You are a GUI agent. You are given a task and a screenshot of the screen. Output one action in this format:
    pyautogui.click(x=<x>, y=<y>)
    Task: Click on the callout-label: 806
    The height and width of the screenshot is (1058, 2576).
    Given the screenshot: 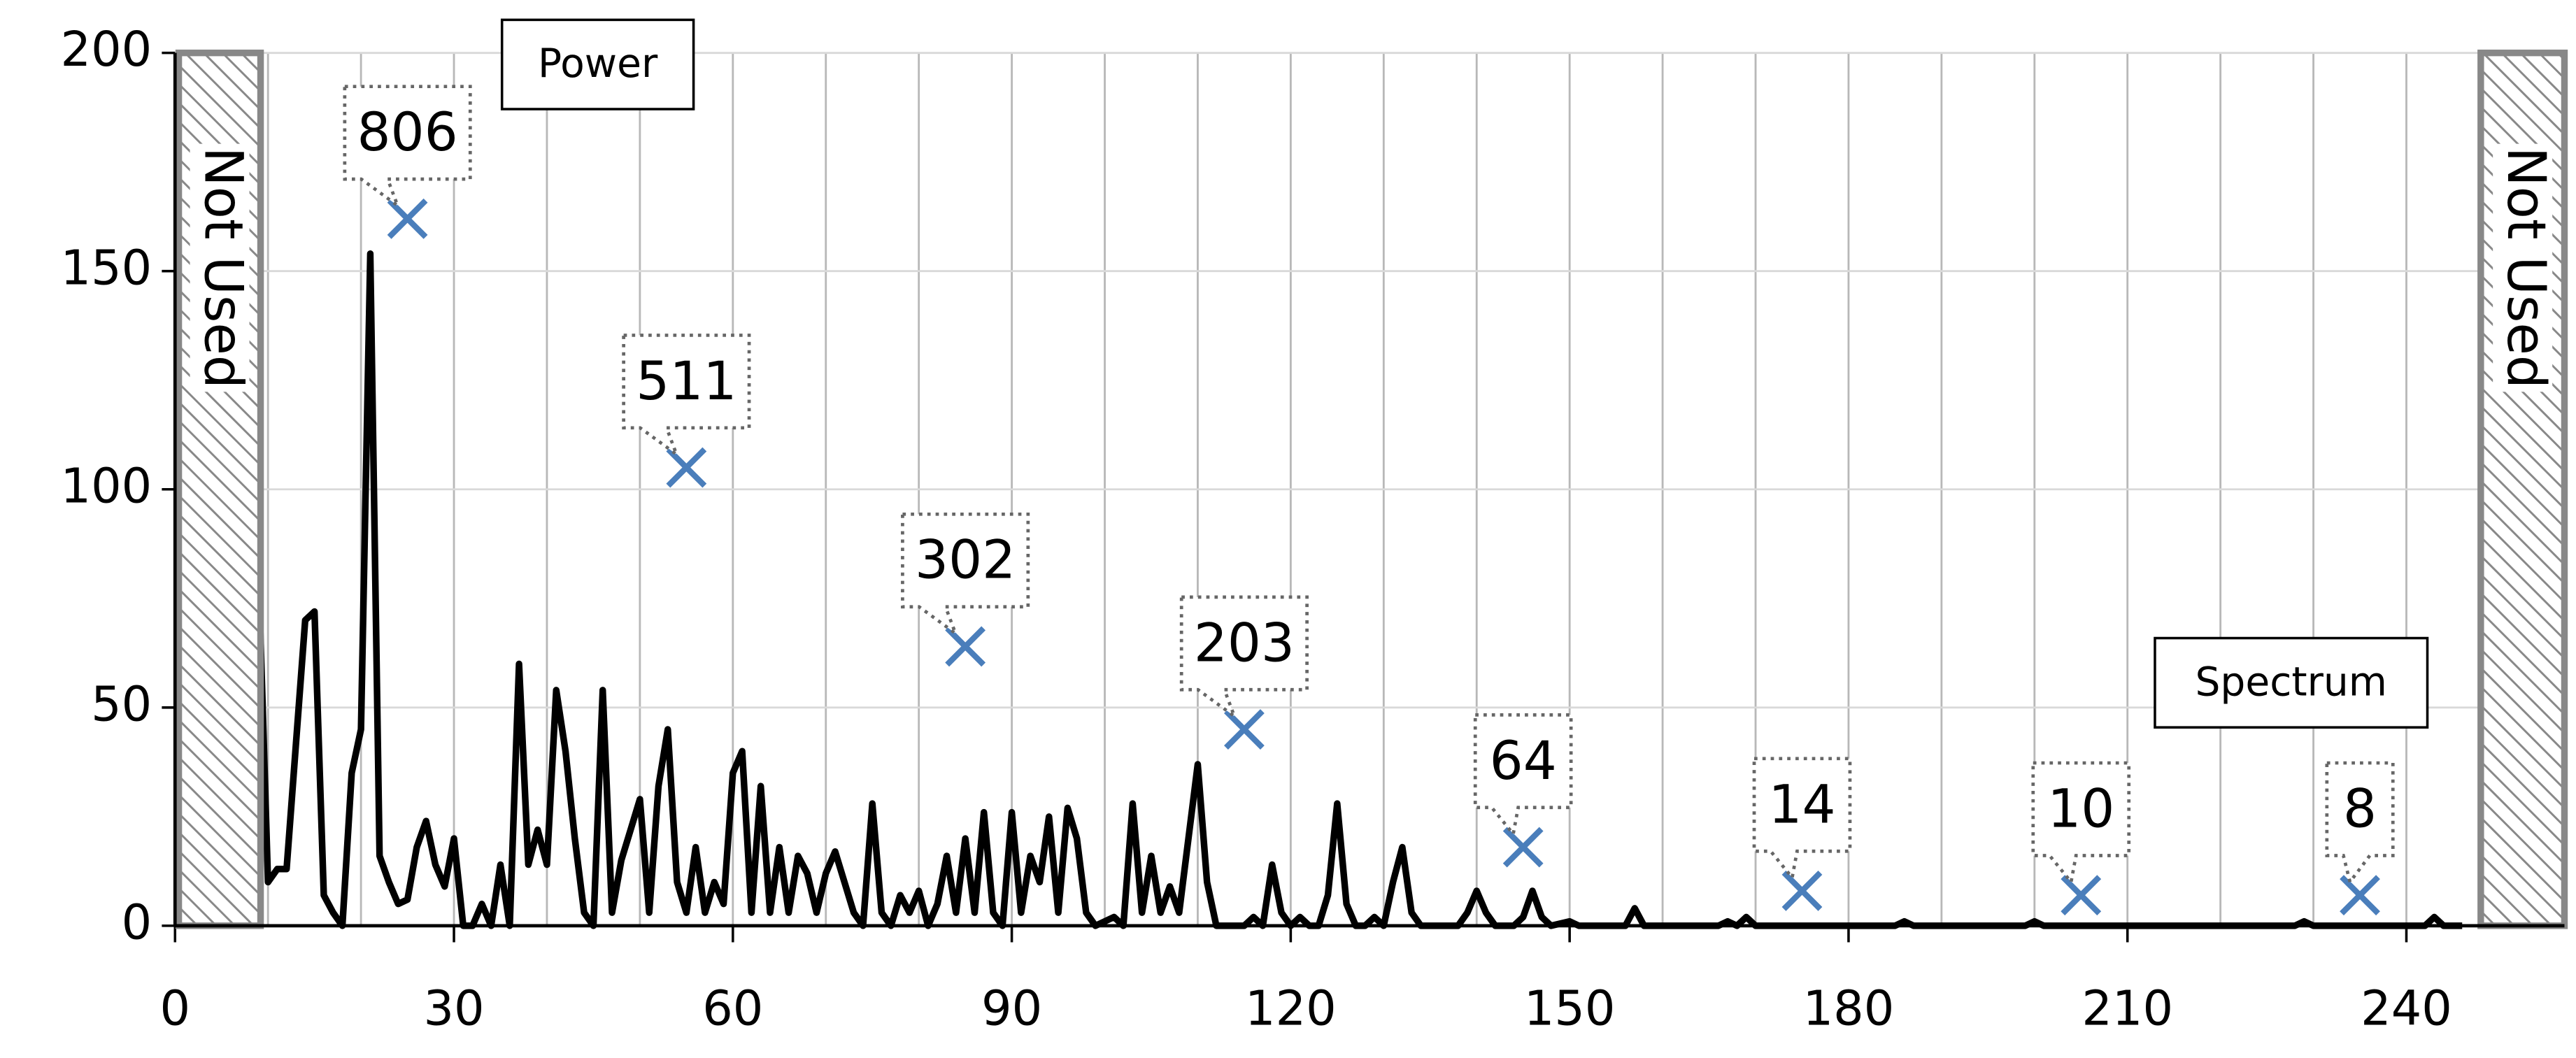 What is the action you would take?
    pyautogui.click(x=407, y=132)
    